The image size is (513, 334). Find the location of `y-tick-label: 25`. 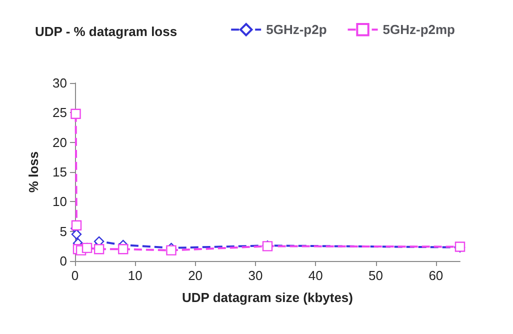

y-tick-label: 25 is located at coordinates (59, 112).